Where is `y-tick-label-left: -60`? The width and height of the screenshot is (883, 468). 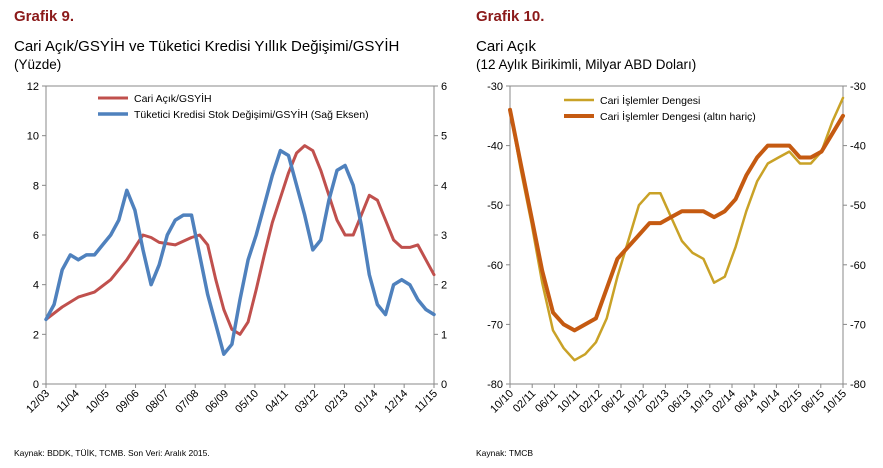 y-tick-label-left: -60 is located at coordinates (495, 266).